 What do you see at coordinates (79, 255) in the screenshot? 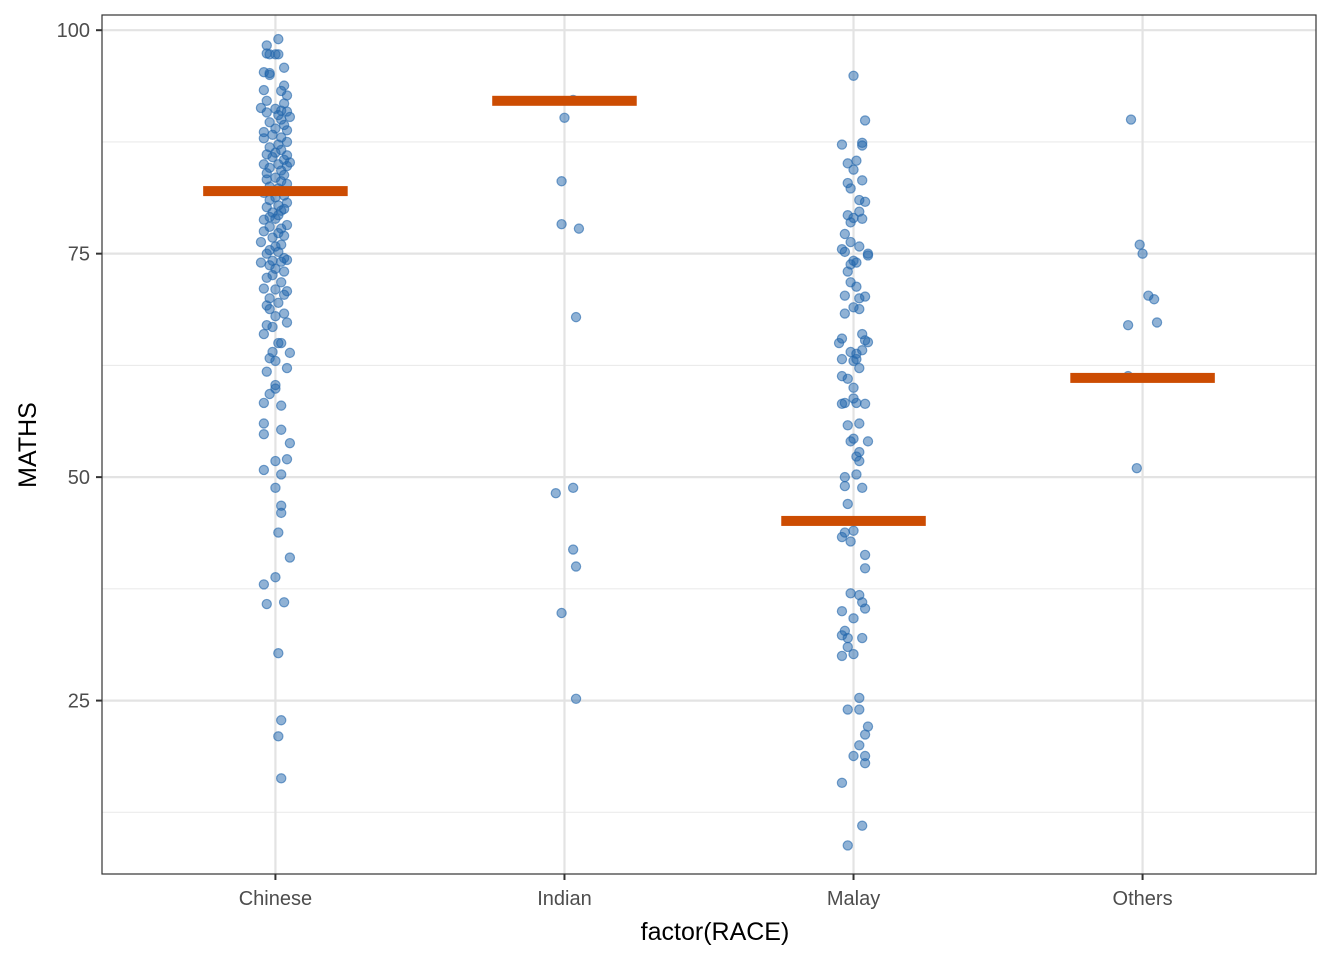
I see `y-tick-label: 75` at bounding box center [79, 255].